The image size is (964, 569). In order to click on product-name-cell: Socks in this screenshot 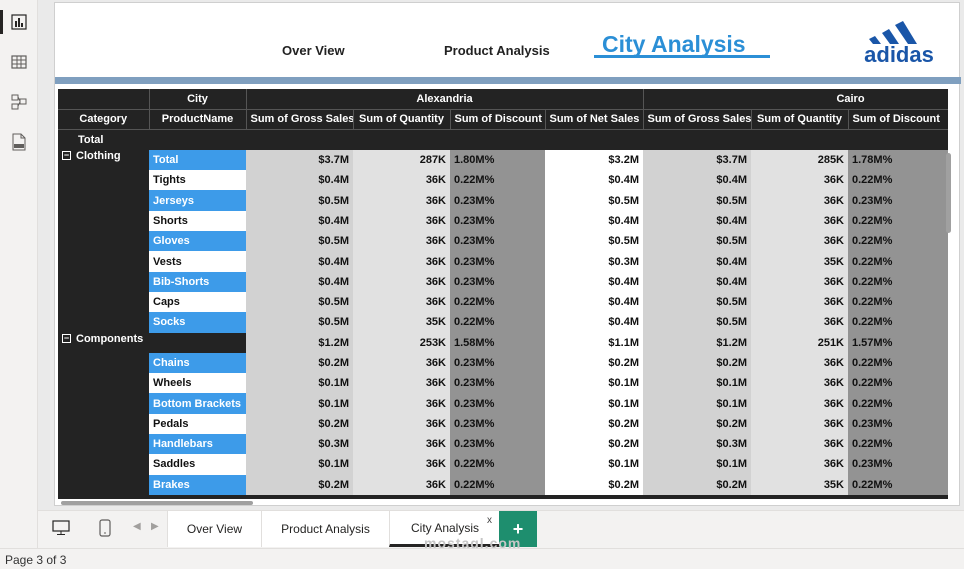, I will do `click(197, 322)`.